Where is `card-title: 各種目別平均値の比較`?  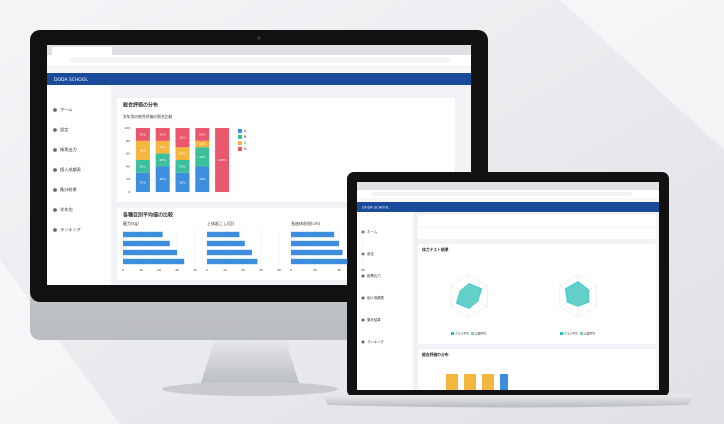 card-title: 各種目別平均値の比較 is located at coordinates (148, 215).